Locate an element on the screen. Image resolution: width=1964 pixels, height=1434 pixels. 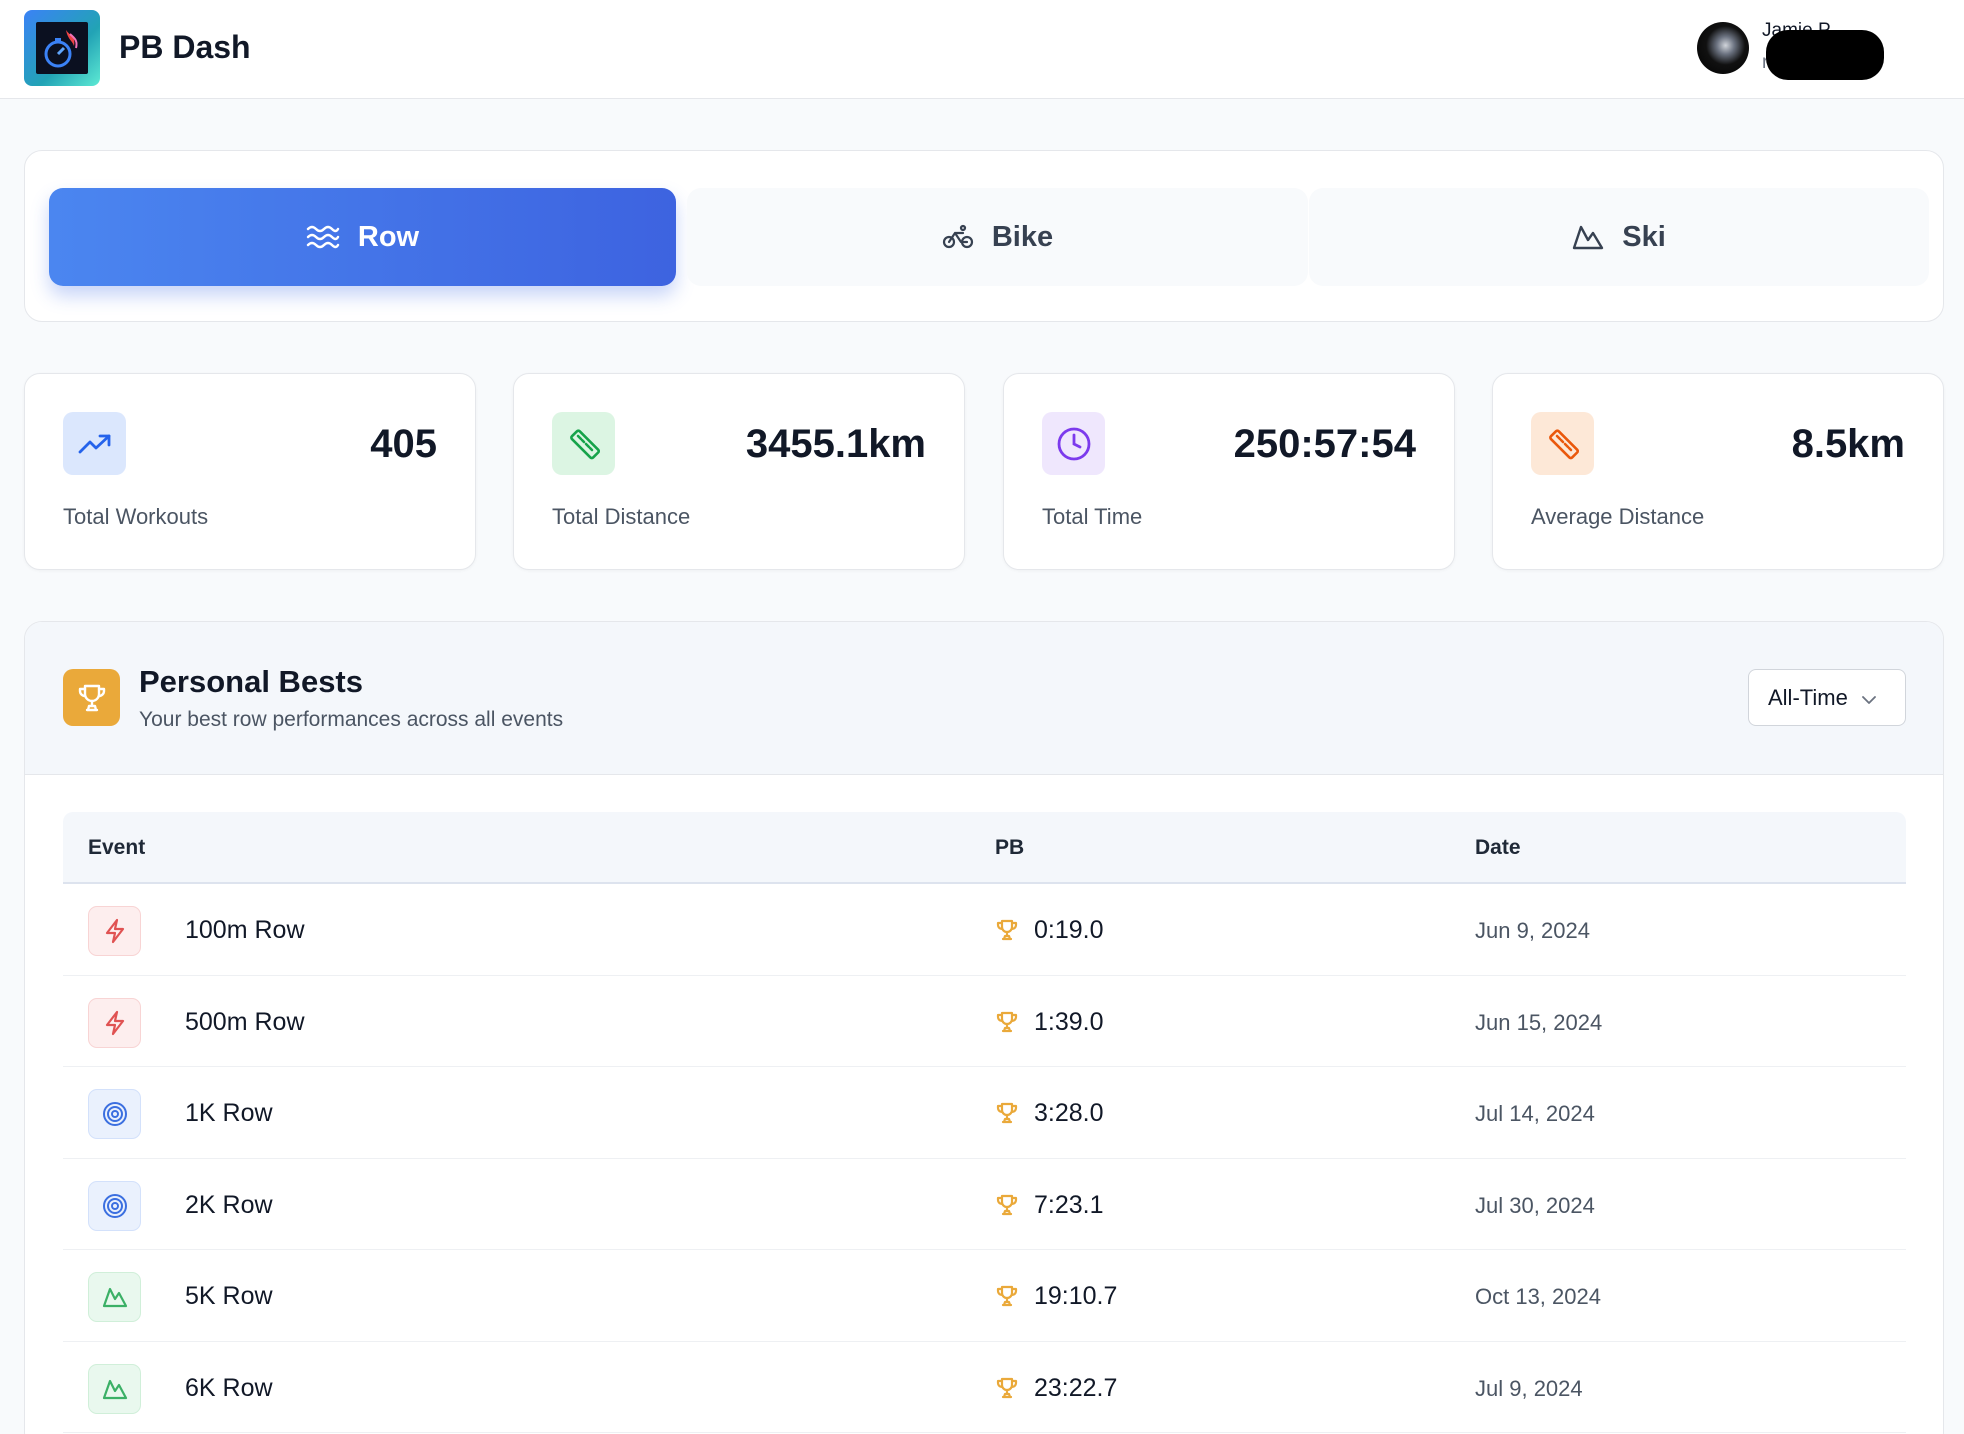
event-name: 100m Row is located at coordinates (245, 930).